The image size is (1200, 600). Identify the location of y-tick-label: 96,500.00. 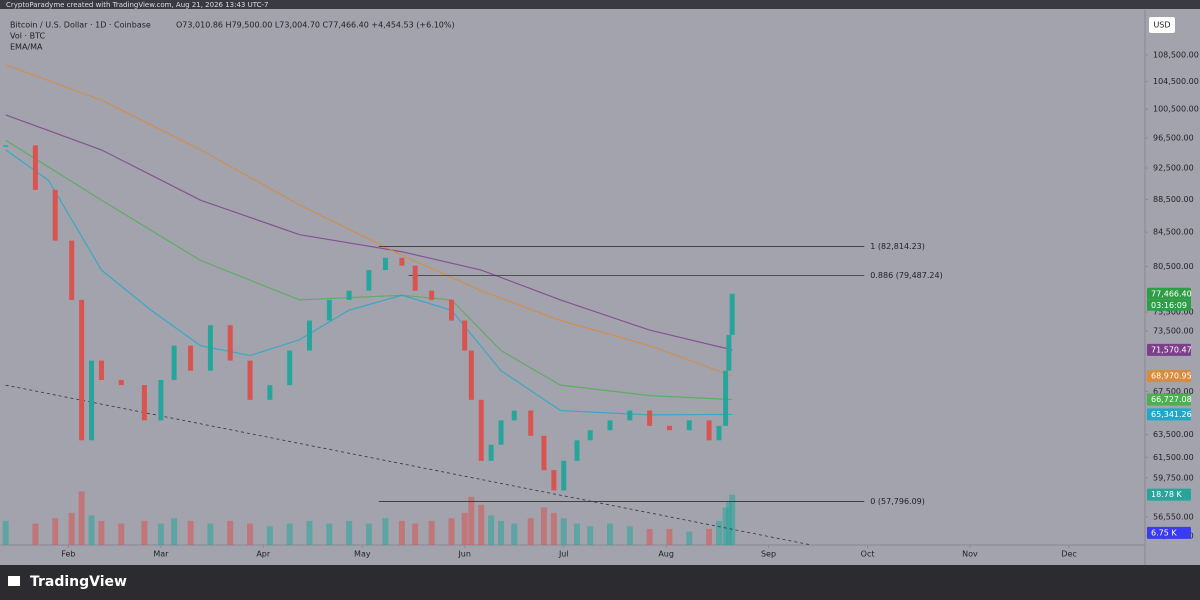
(1173, 138).